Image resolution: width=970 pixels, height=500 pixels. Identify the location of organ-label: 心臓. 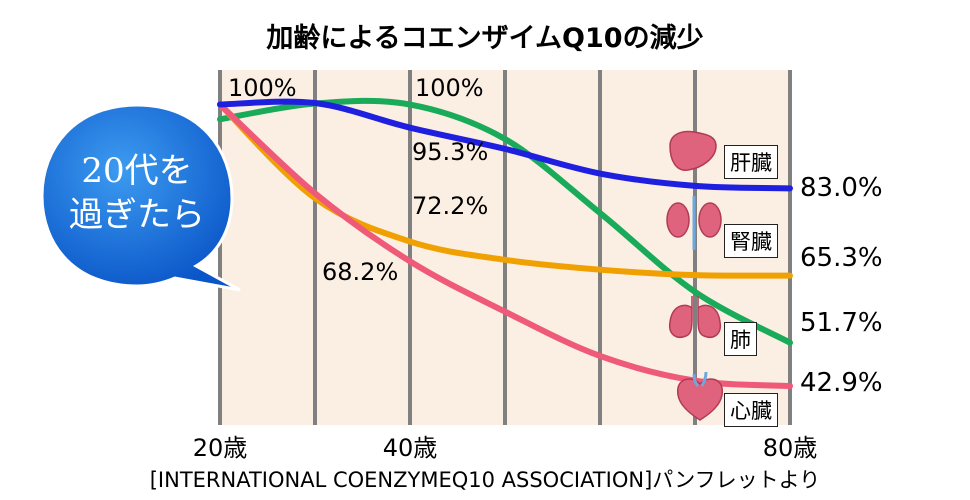
(751, 410).